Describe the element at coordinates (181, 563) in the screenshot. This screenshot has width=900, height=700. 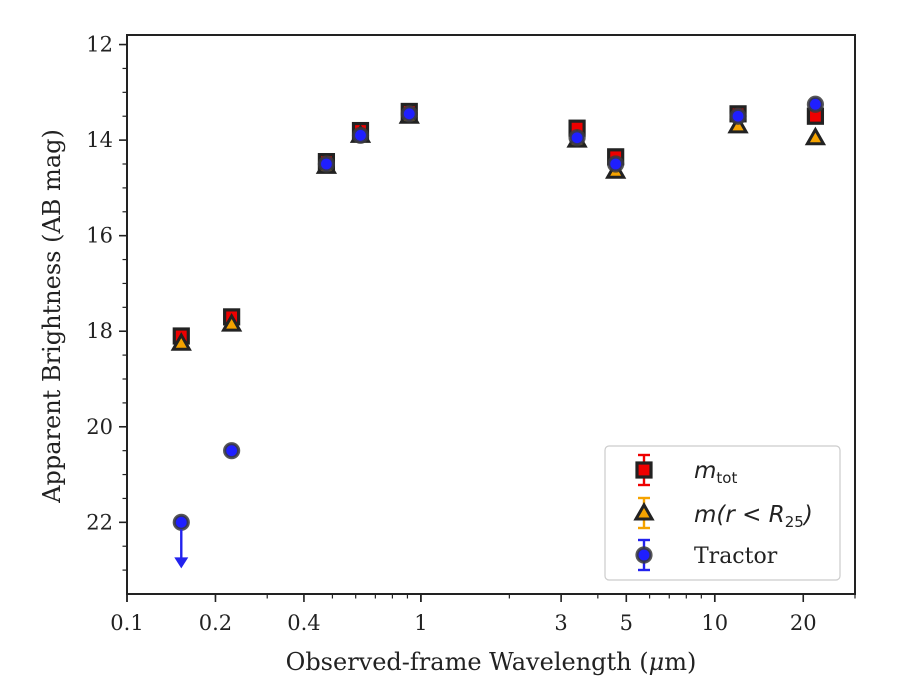
I see `upper-limit-arrowhead` at that location.